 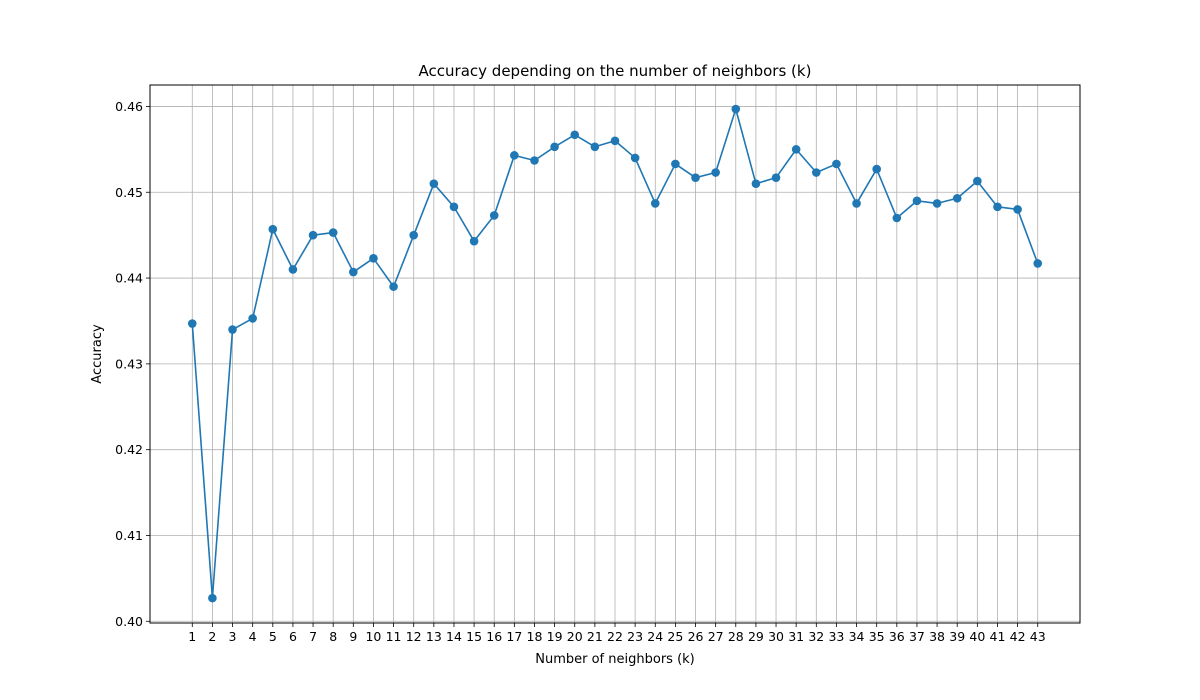 I want to click on x-tick-label: 15, so click(x=474, y=636).